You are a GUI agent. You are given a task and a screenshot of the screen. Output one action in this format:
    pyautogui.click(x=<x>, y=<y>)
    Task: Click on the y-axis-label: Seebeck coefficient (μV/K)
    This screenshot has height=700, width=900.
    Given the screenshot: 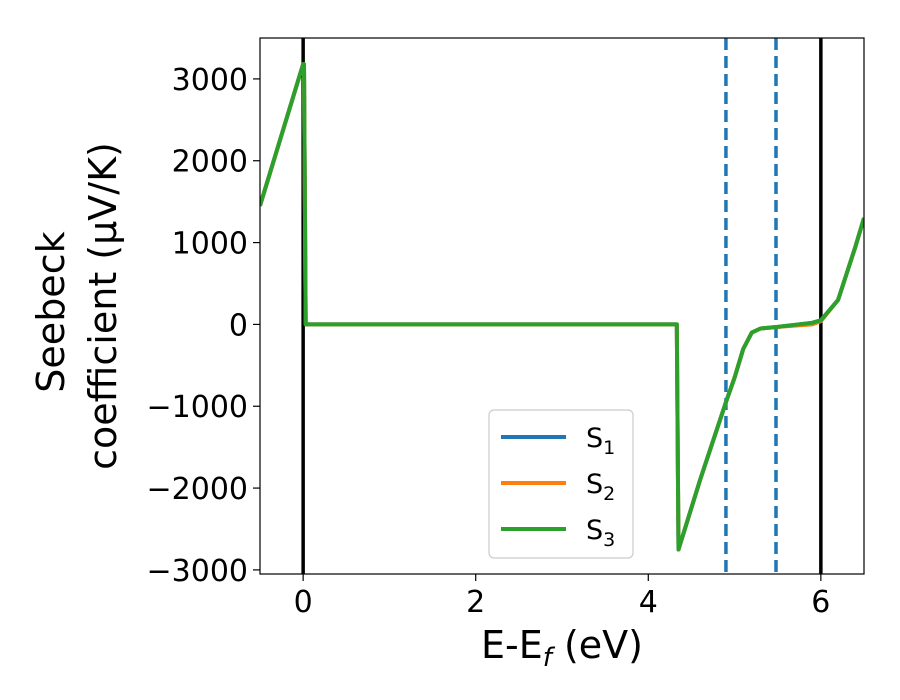 What is the action you would take?
    pyautogui.click(x=77, y=306)
    